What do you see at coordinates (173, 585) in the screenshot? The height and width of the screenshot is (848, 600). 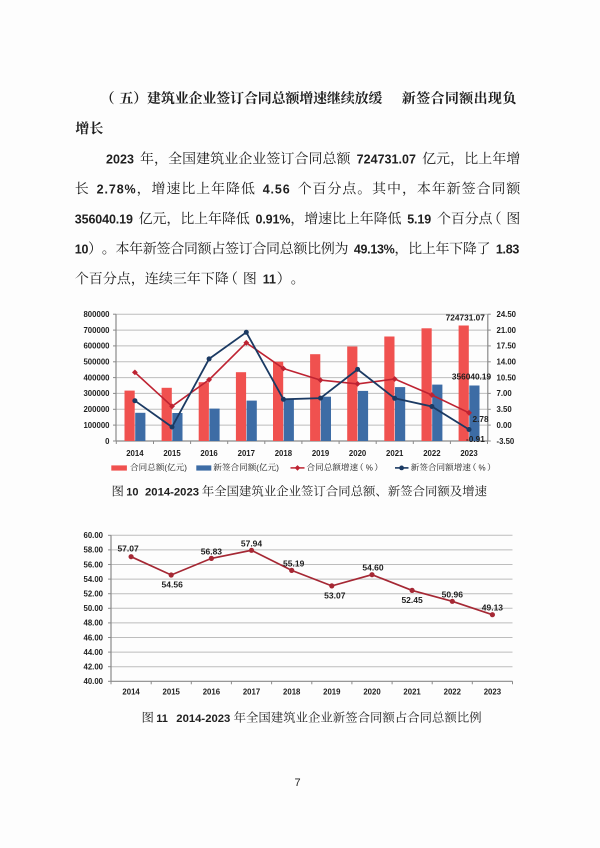 I see `svg-text: 54.56` at bounding box center [173, 585].